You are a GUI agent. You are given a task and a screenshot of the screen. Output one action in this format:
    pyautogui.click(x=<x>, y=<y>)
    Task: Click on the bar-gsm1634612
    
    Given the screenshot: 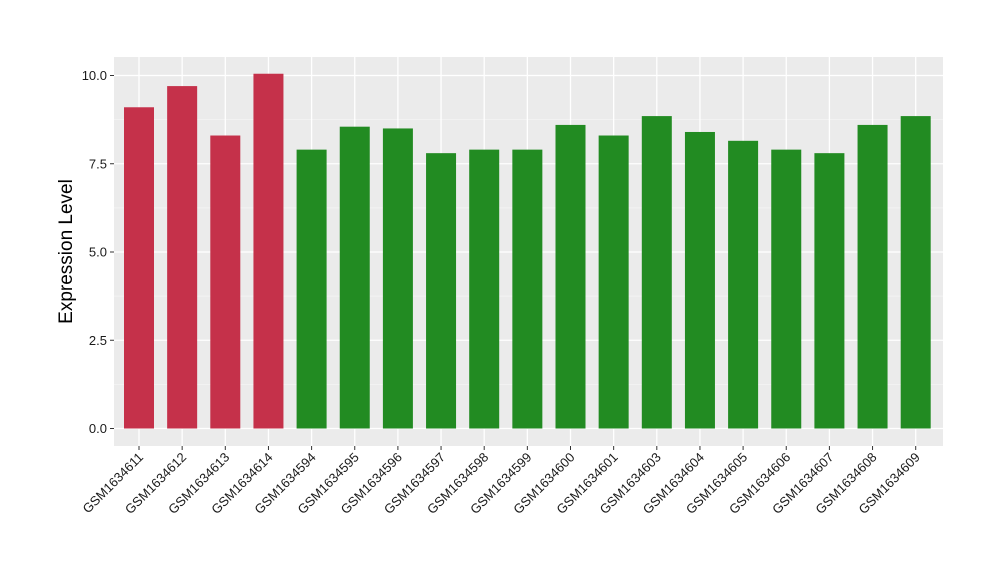 What is the action you would take?
    pyautogui.click(x=182, y=257)
    